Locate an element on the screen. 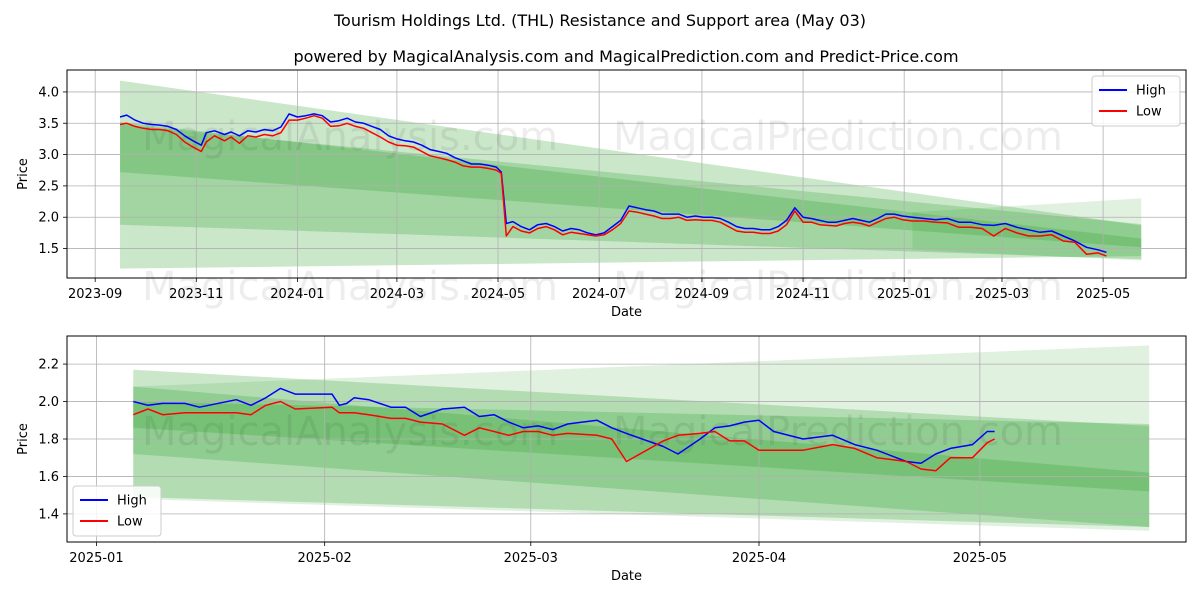 This screenshot has height=600, width=1200. x-tick-label: 2024-03 is located at coordinates (397, 294).